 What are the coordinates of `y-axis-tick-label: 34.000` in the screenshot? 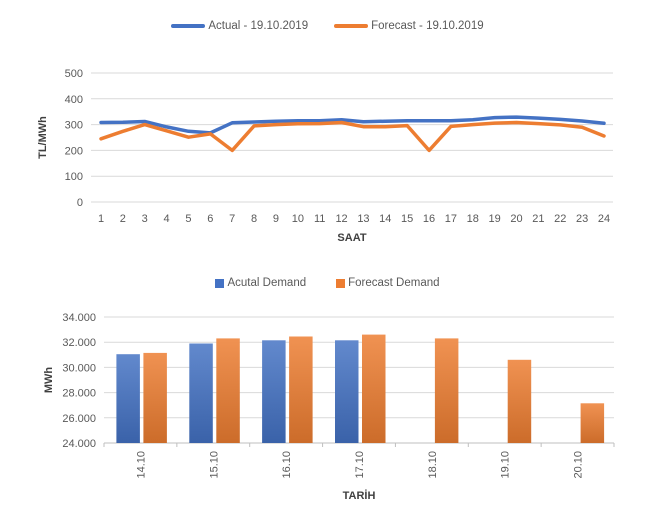 It's located at (79, 318).